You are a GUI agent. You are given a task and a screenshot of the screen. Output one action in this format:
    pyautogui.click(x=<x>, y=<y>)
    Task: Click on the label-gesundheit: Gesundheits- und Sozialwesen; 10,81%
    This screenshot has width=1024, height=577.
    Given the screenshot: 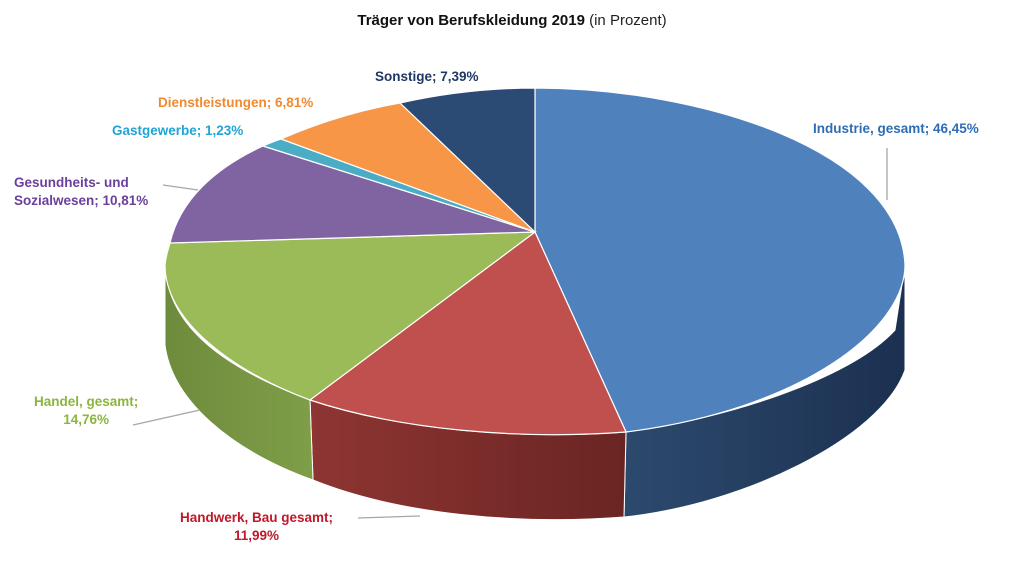 What is the action you would take?
    pyautogui.click(x=81, y=192)
    